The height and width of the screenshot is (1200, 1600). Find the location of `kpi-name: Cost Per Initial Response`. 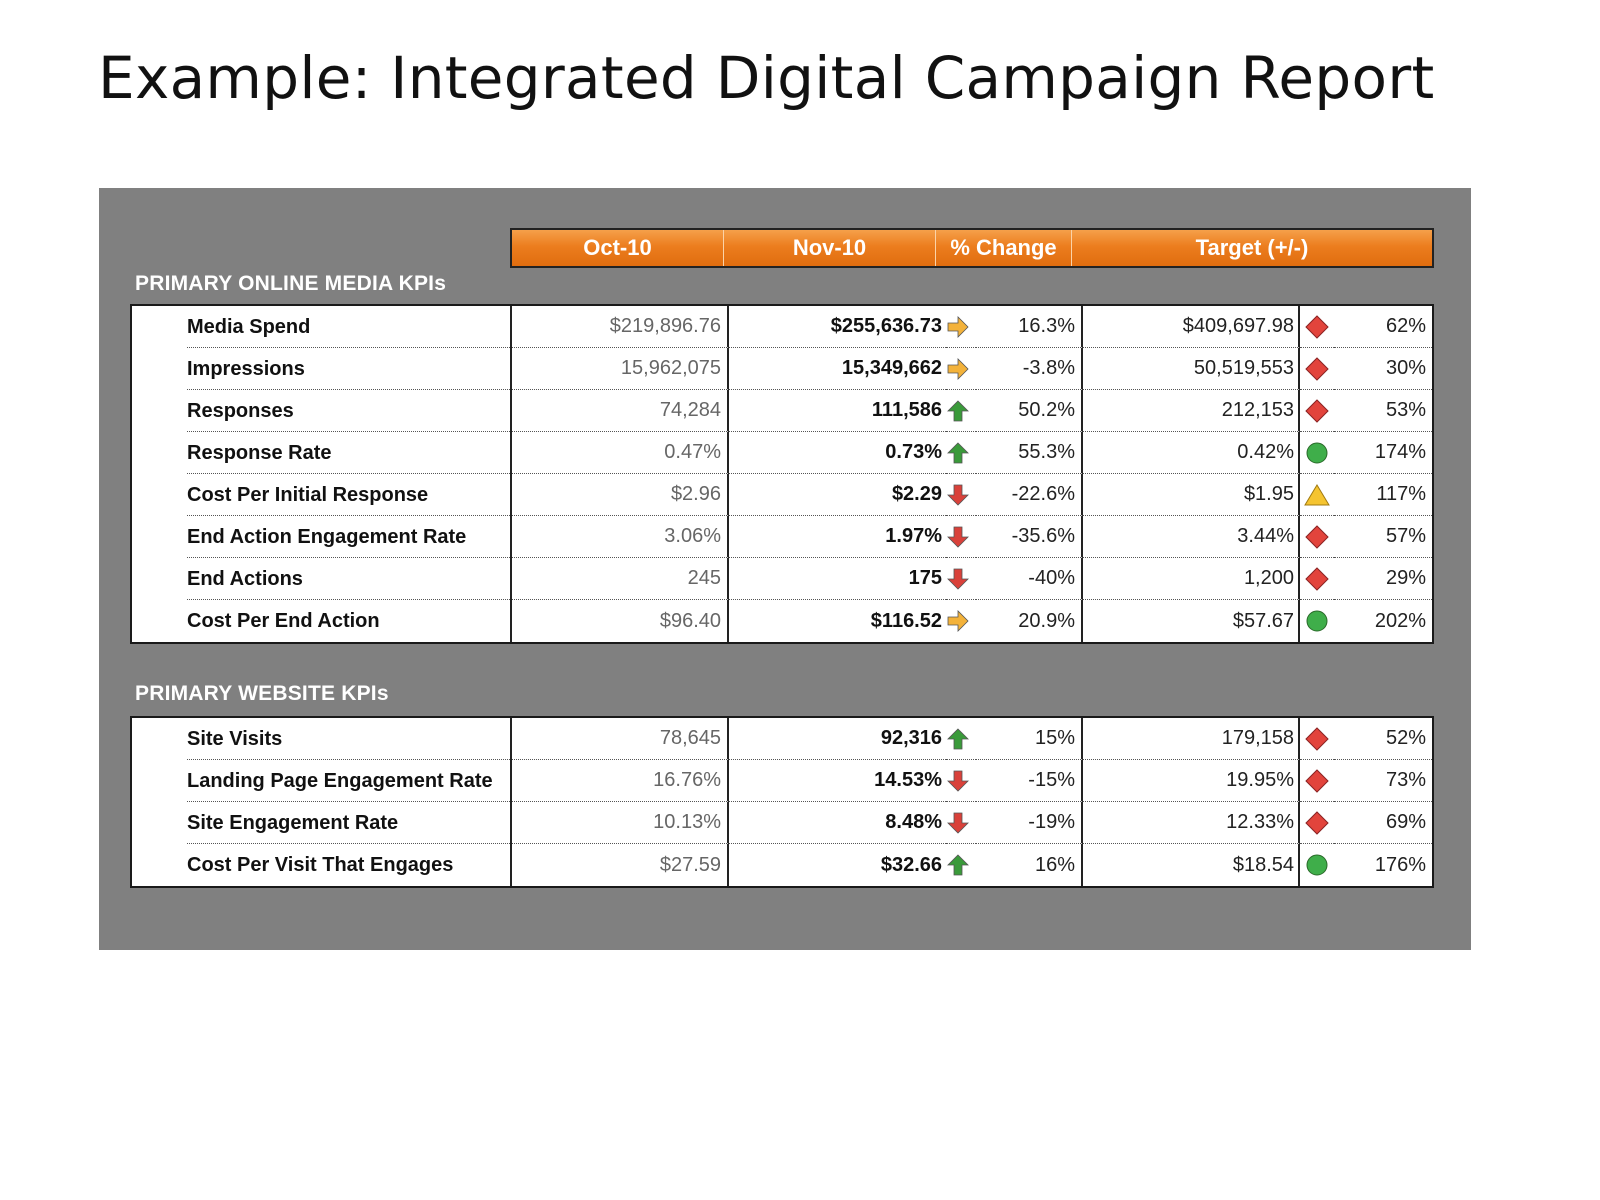

kpi-name: Cost Per Initial Response is located at coordinates (348, 495).